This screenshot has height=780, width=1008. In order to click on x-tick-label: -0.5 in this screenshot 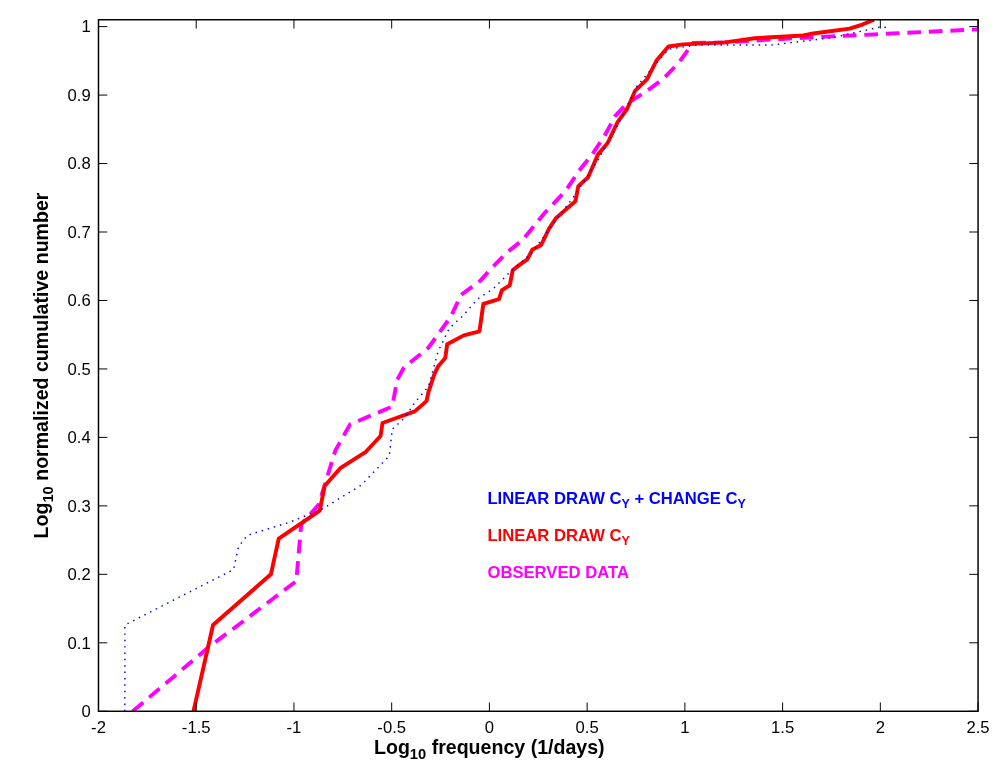, I will do `click(392, 727)`.